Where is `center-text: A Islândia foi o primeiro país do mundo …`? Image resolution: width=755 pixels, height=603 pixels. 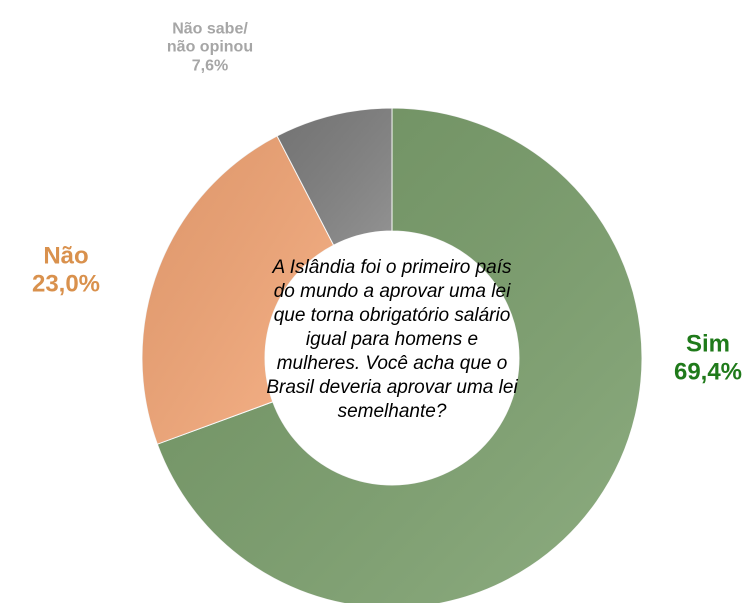 center-text: A Islândia foi o primeiro país do mundo … is located at coordinates (392, 339).